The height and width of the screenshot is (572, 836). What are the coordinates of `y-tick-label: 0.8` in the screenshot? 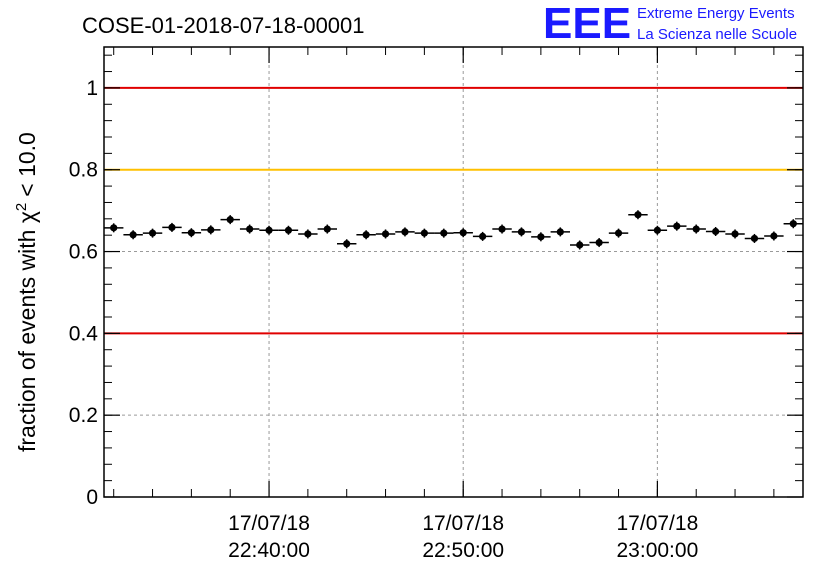 It's located at (83, 170).